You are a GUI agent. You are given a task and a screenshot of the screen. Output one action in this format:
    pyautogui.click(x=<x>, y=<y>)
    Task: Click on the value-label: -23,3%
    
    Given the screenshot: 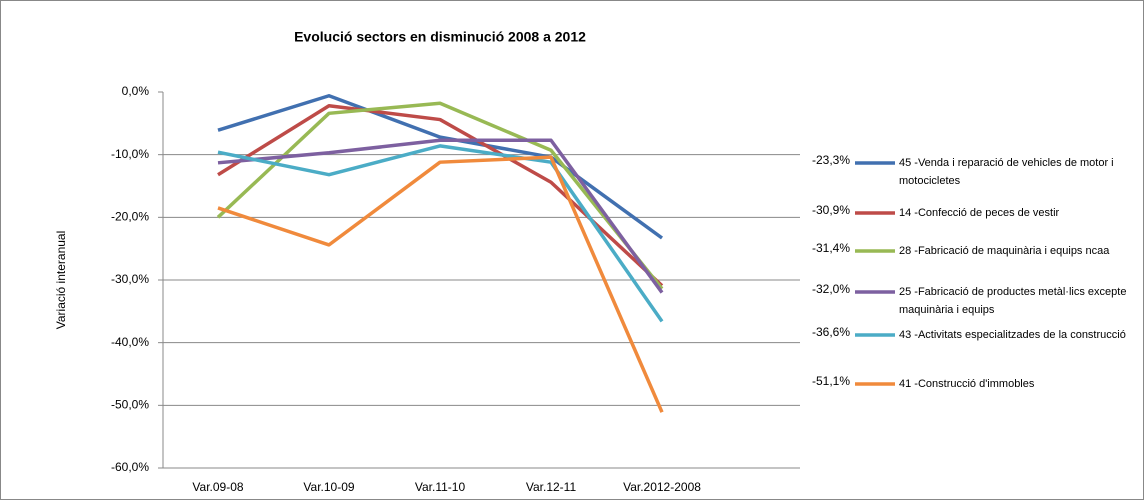 What is the action you would take?
    pyautogui.click(x=831, y=160)
    